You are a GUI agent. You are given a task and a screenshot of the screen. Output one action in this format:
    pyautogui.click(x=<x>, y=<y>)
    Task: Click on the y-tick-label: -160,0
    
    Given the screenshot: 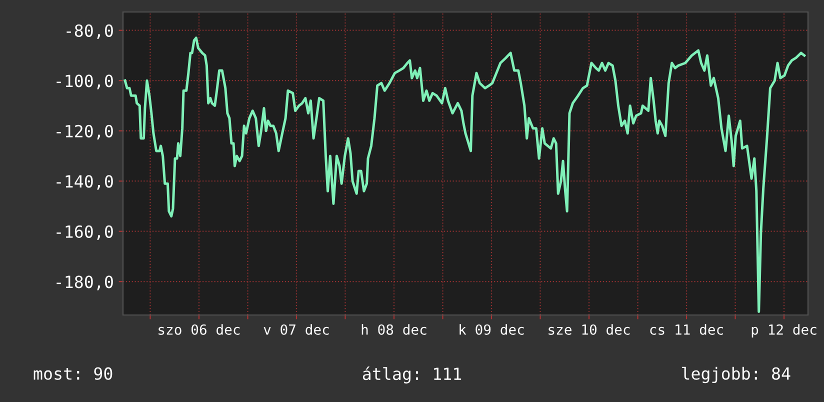 What is the action you would take?
    pyautogui.click(x=84, y=232)
    